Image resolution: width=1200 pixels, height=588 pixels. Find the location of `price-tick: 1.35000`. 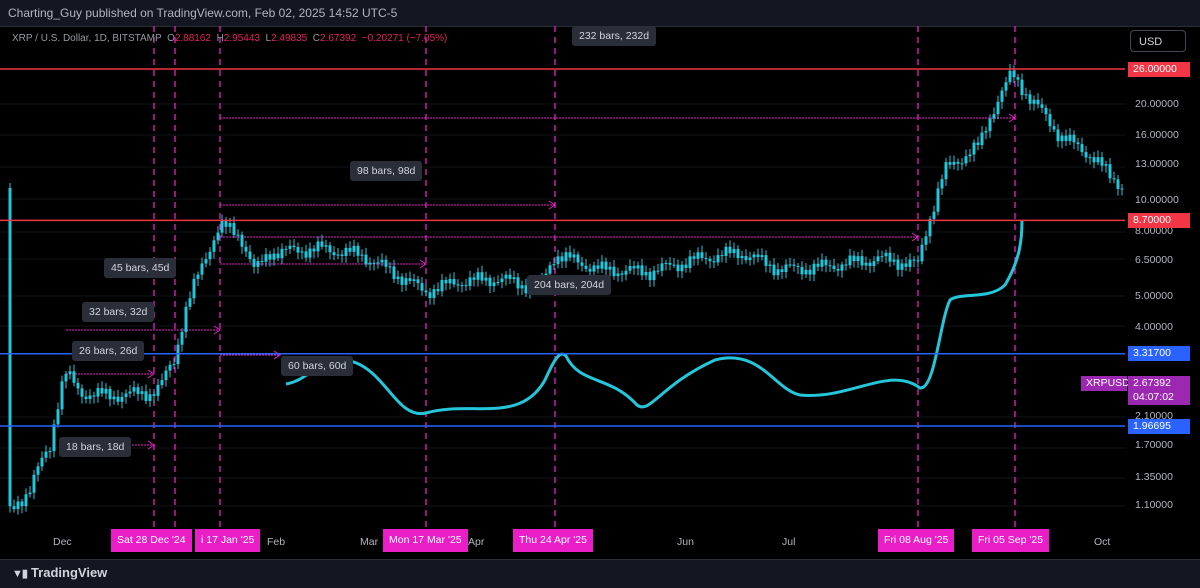

price-tick: 1.35000 is located at coordinates (1154, 477).